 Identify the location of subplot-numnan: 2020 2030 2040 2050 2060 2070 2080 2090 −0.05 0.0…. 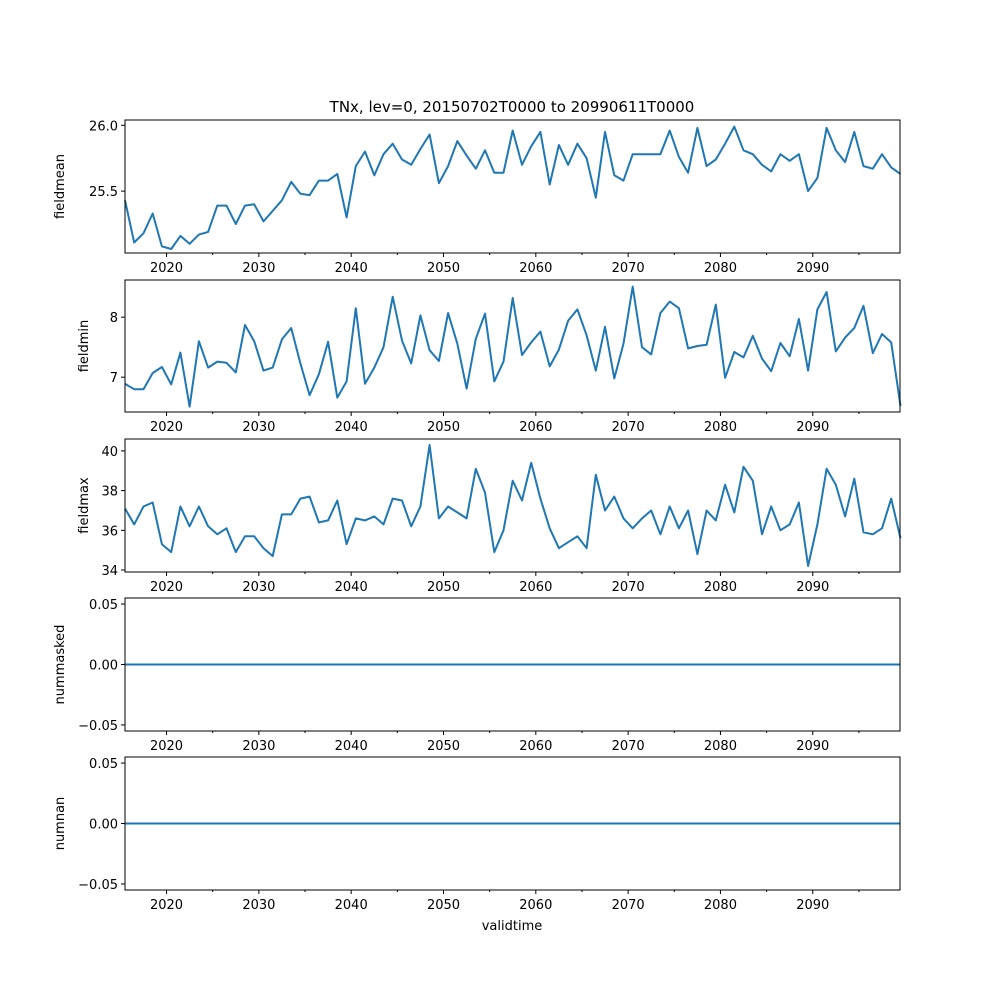
(477, 834).